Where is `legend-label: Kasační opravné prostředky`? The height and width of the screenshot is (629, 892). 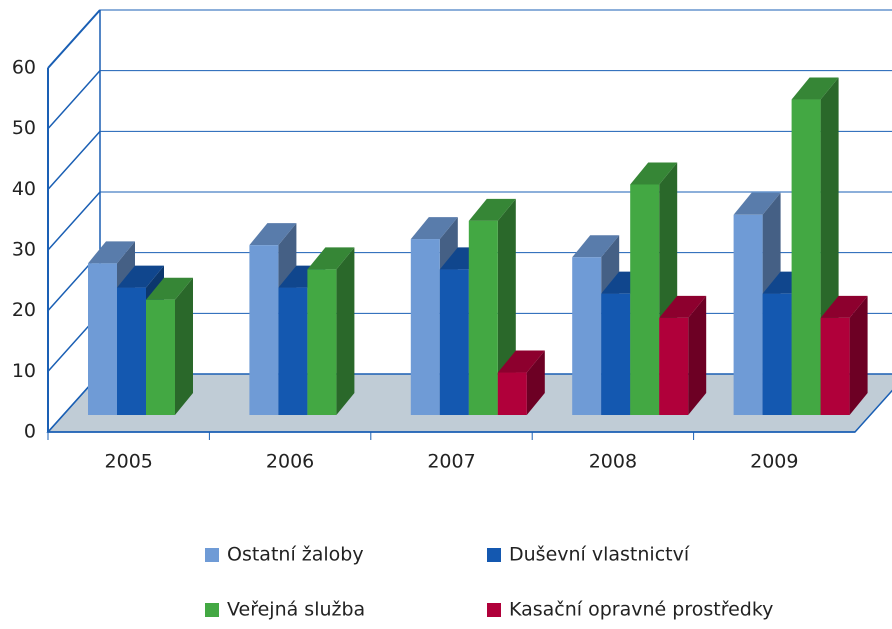
legend-label: Kasační opravné prostředky is located at coordinates (641, 610).